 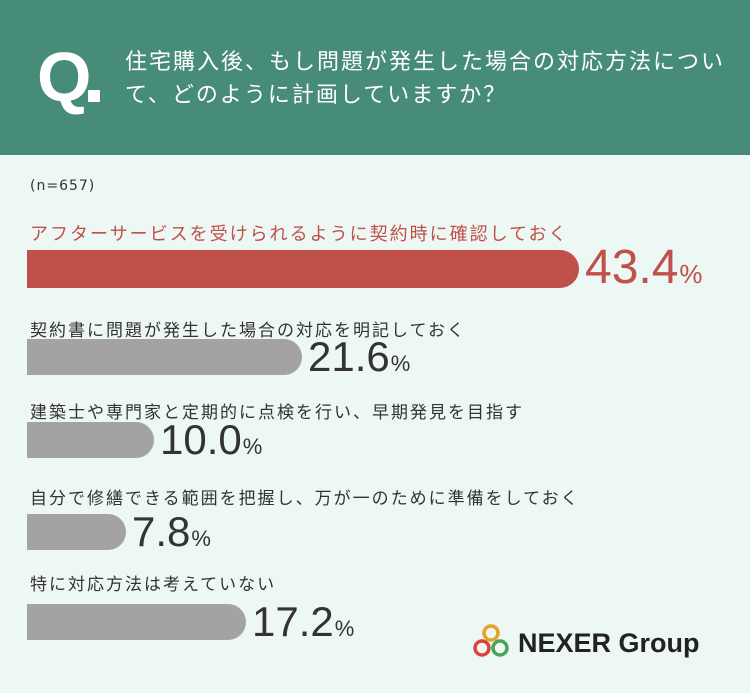 What do you see at coordinates (632, 267) in the screenshot?
I see `data-label-value: 43.4` at bounding box center [632, 267].